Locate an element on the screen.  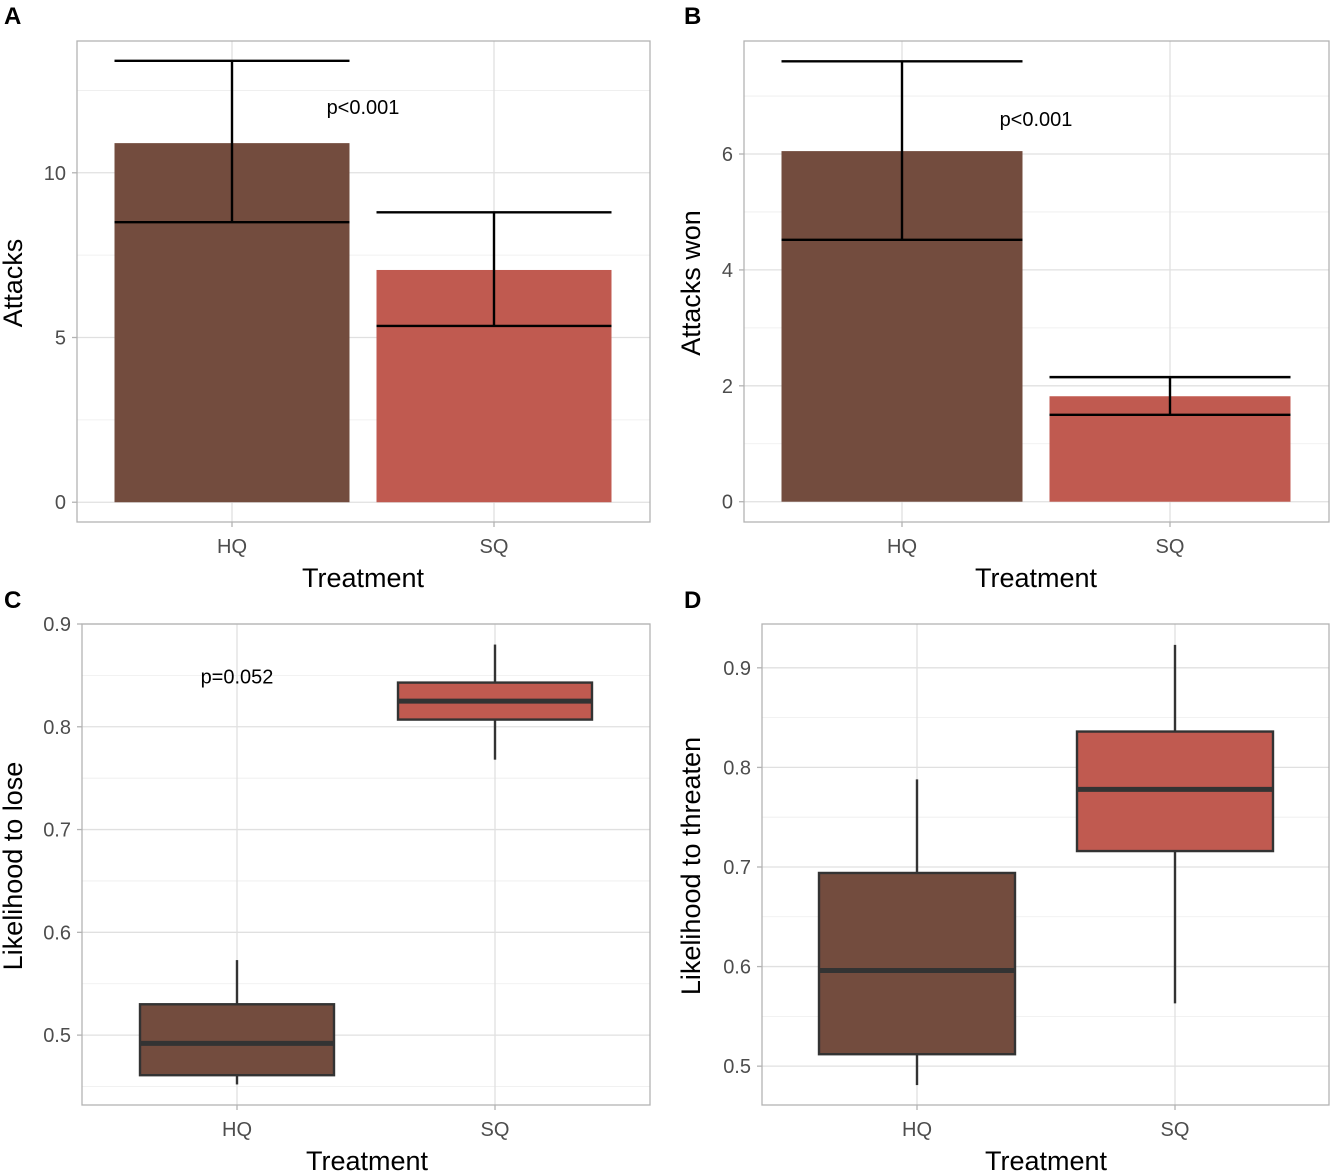
panel-c-letter: C is located at coordinates (12, 600).